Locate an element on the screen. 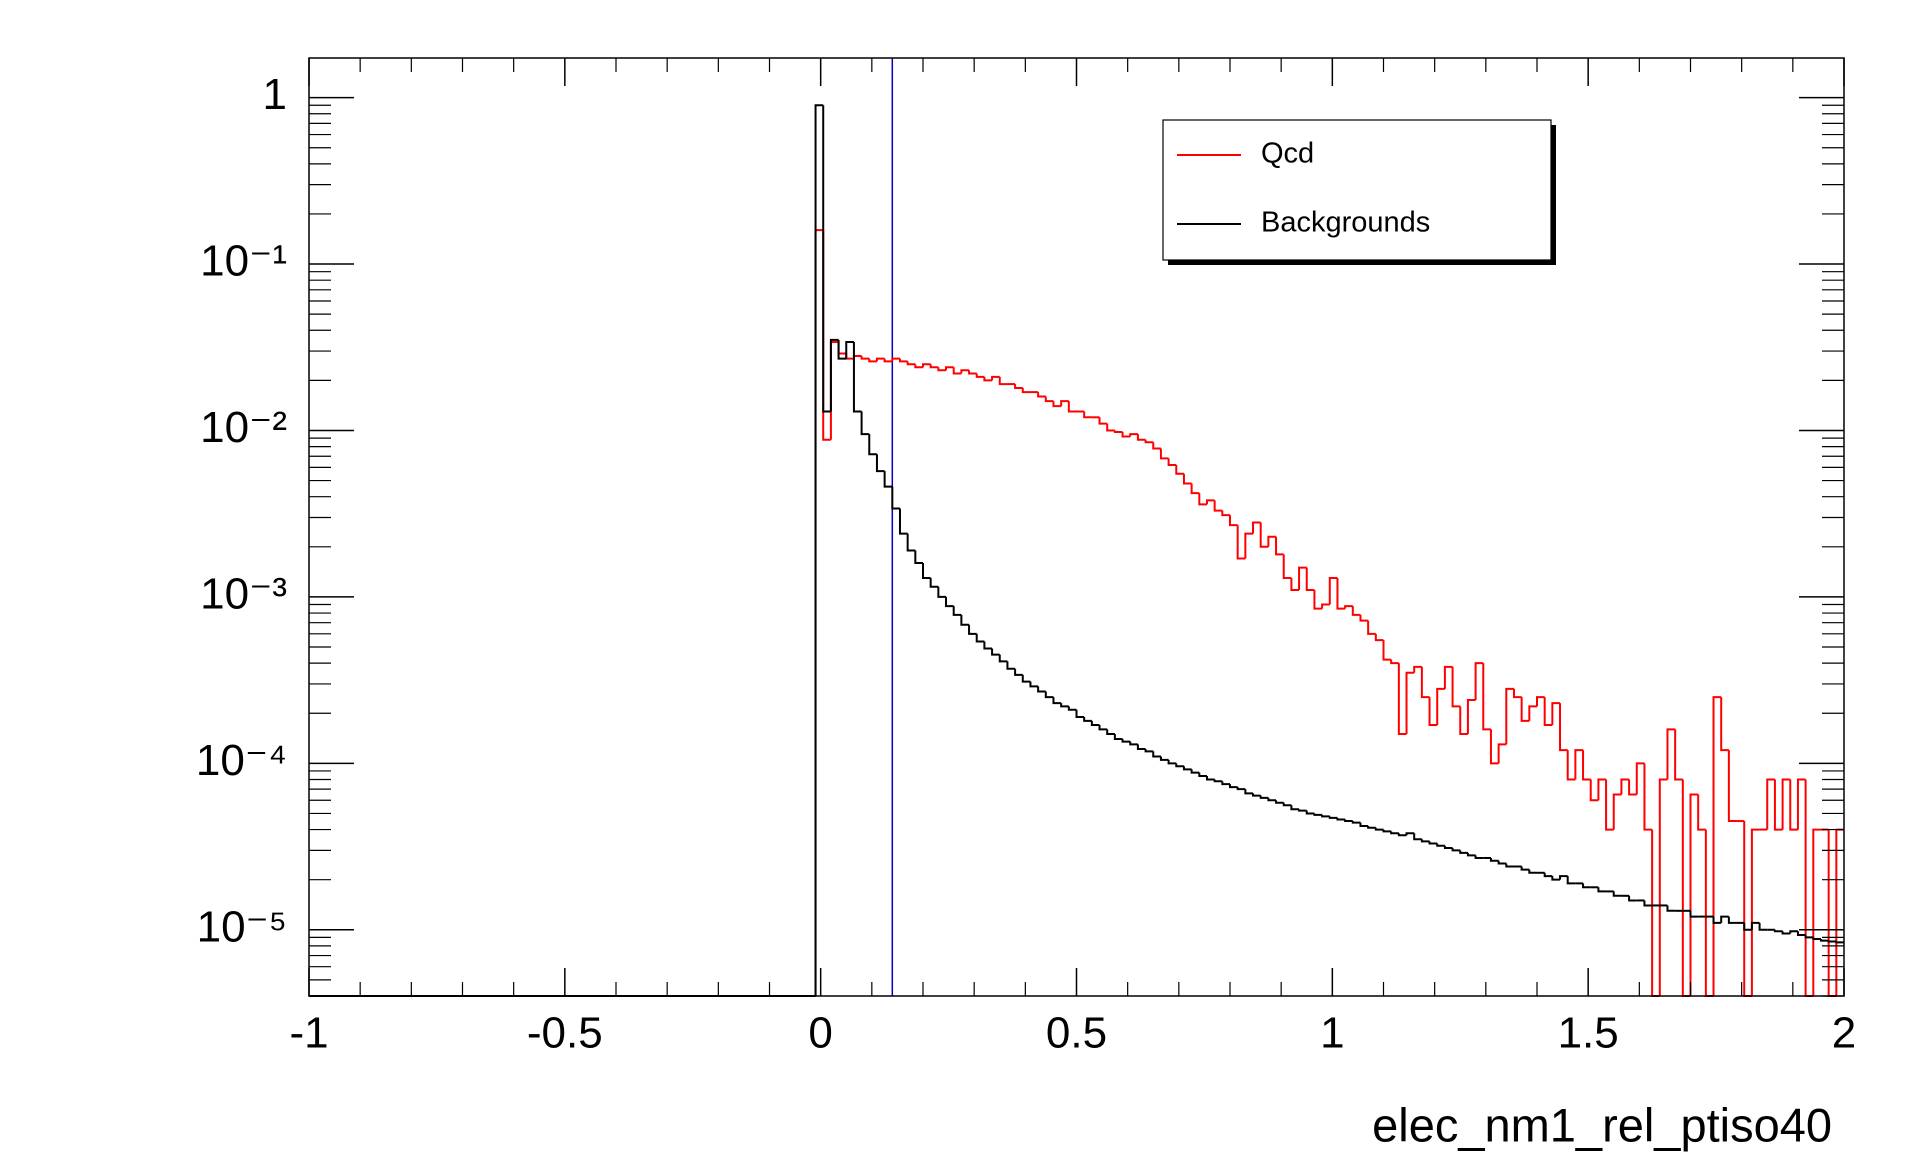 The image size is (1916, 1172). legend: Qcd Backgrounds is located at coordinates (1359, 192).